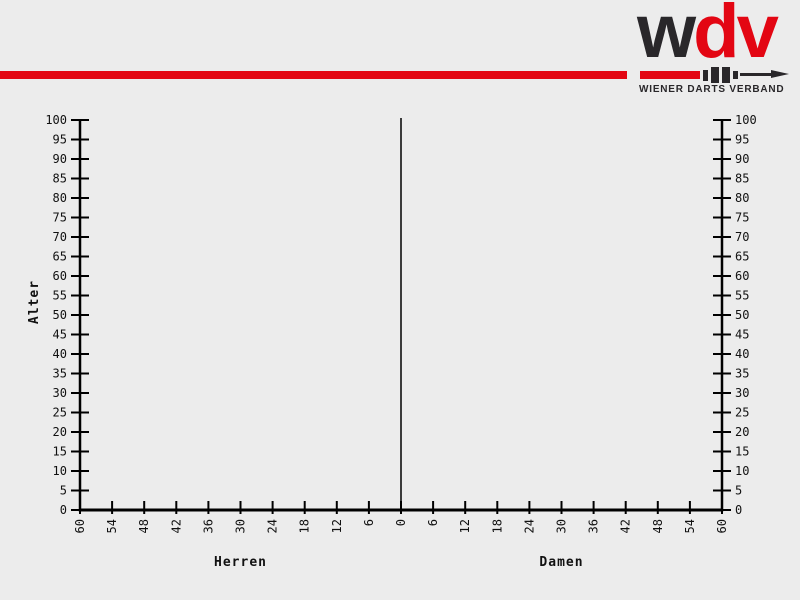 The width and height of the screenshot is (800, 600). What do you see at coordinates (60, 198) in the screenshot?
I see `y-tick-label-left: 80` at bounding box center [60, 198].